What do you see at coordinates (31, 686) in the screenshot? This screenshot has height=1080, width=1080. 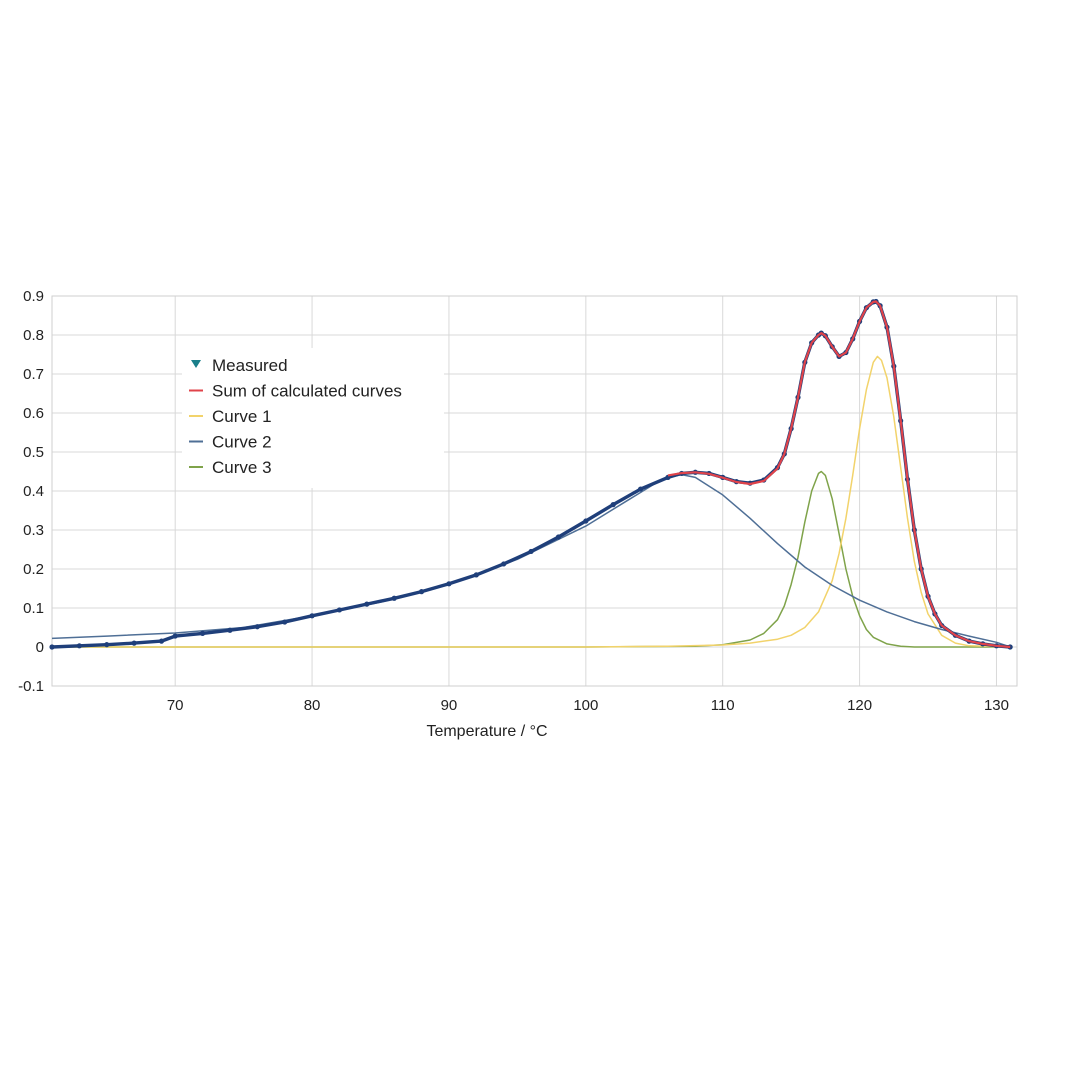 I see `y-tick-label: -0.1` at bounding box center [31, 686].